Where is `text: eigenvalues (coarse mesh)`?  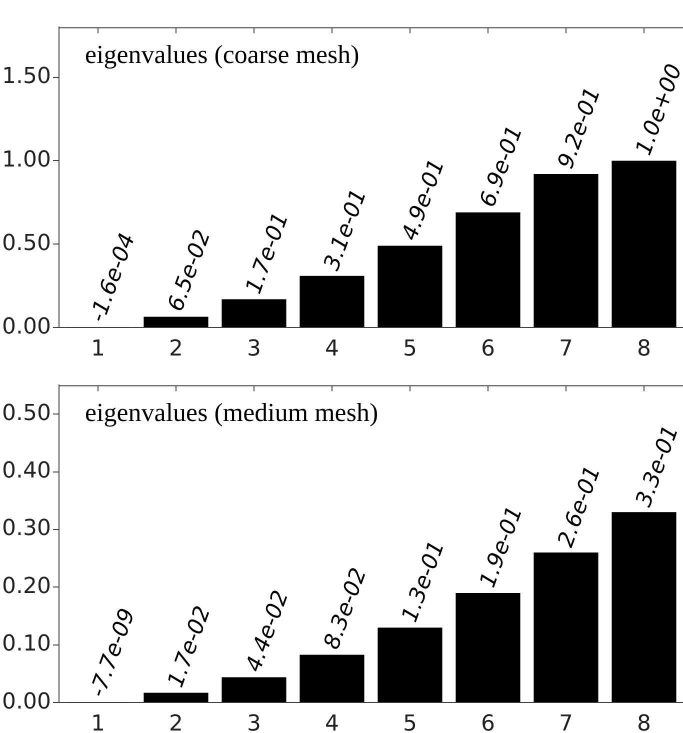 text: eigenvalues (coarse mesh) is located at coordinates (222, 55).